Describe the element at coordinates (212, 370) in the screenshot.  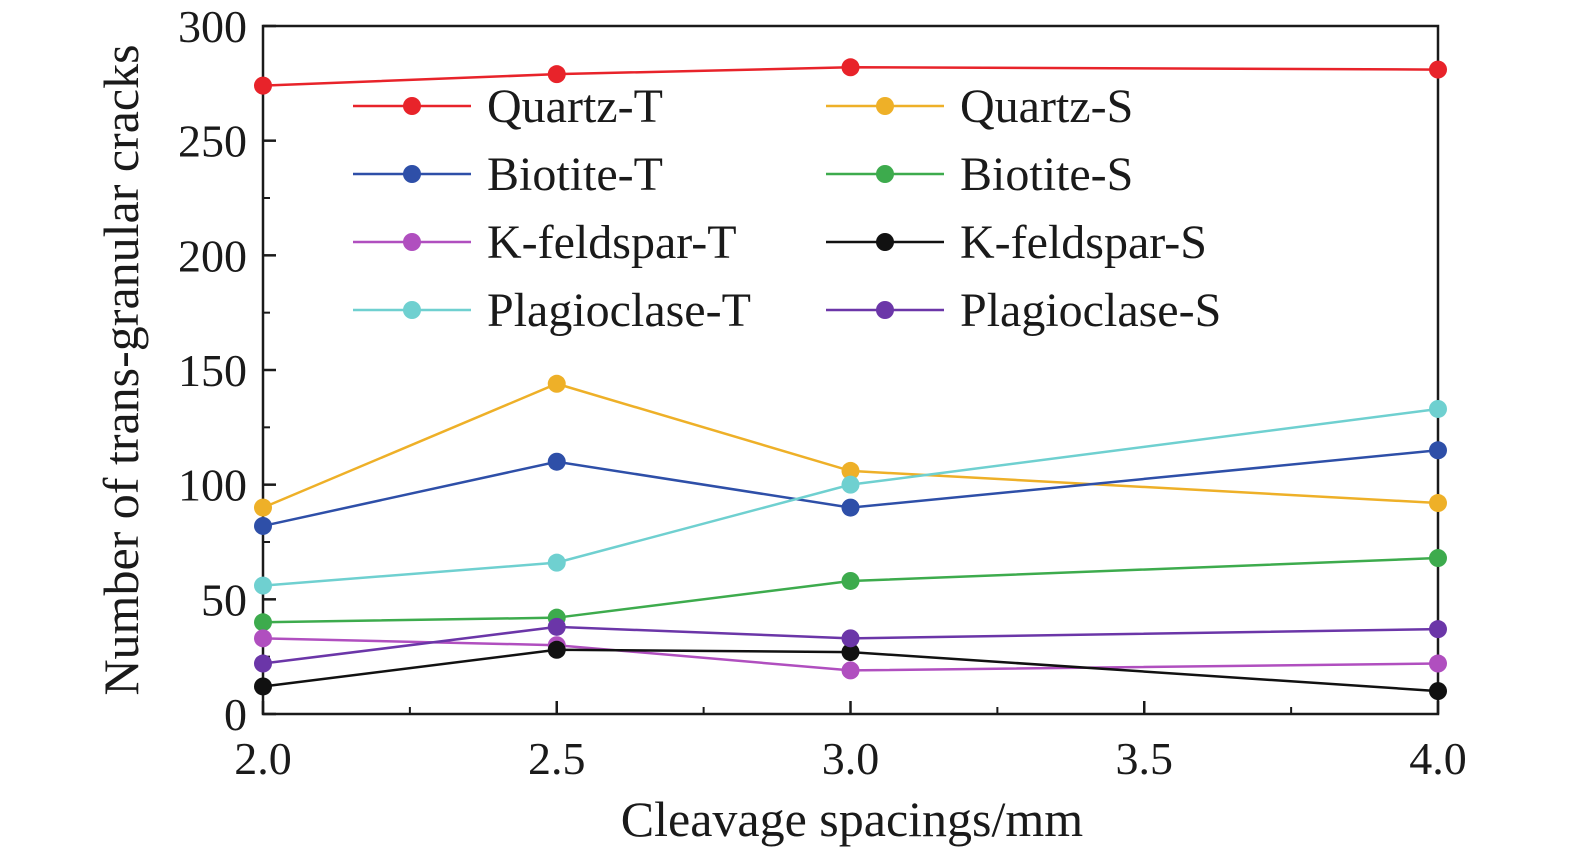
I see `y-tick-label: 150` at that location.